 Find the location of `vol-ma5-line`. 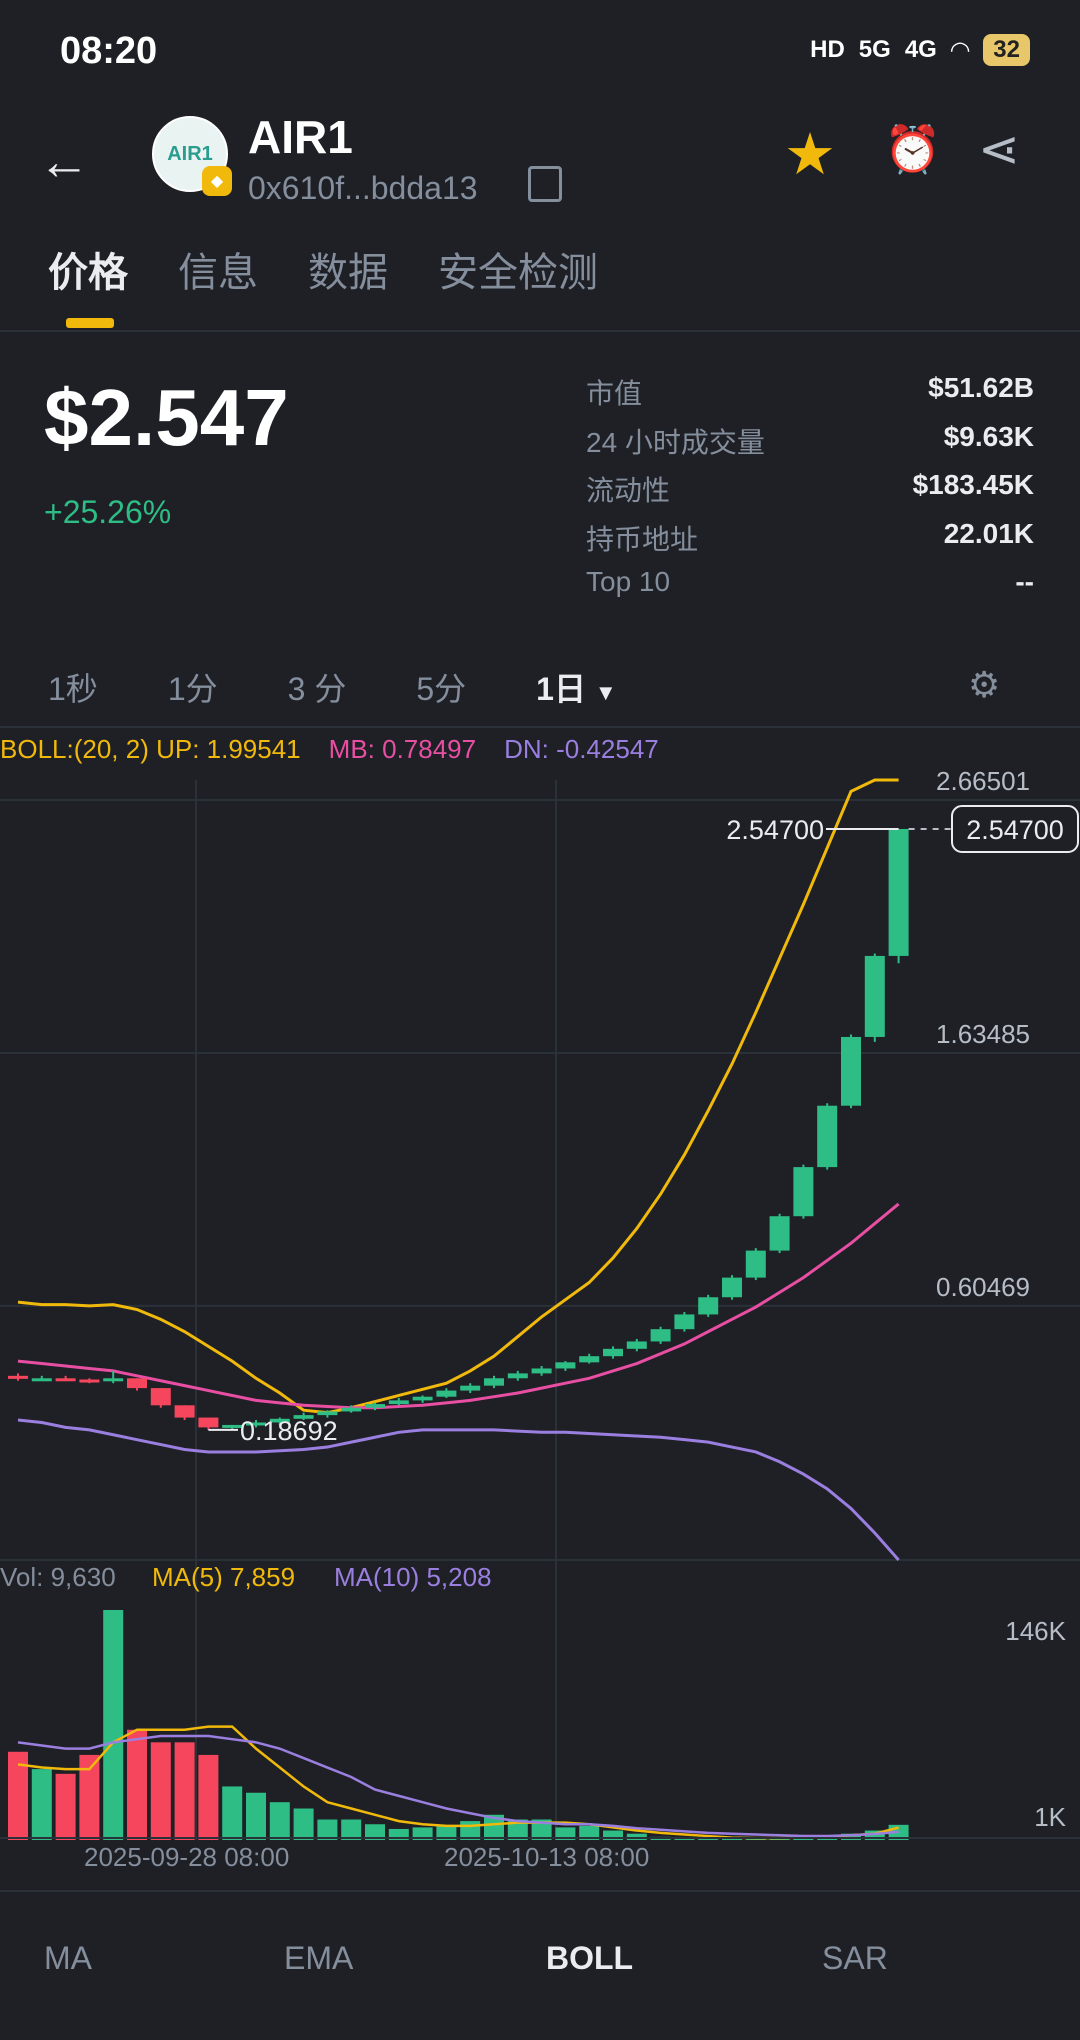

vol-ma5-line is located at coordinates (458, 1782).